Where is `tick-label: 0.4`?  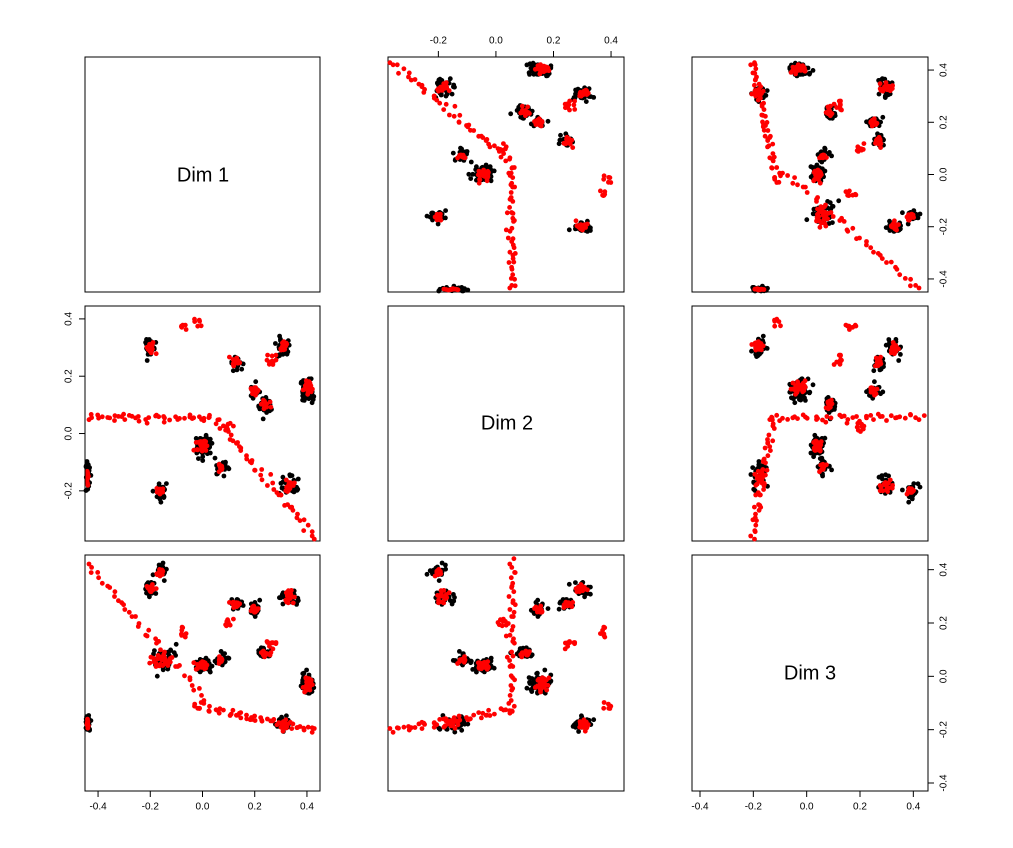
tick-label: 0.4 is located at coordinates (944, 70).